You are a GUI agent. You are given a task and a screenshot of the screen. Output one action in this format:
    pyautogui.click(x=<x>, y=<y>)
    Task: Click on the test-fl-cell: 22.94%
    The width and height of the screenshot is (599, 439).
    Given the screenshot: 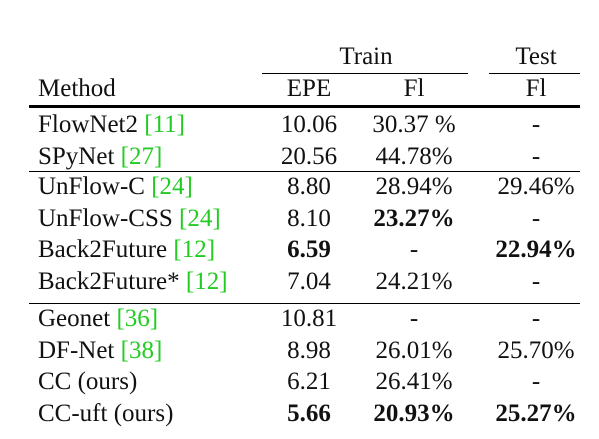 What is the action you would take?
    pyautogui.click(x=536, y=249)
    